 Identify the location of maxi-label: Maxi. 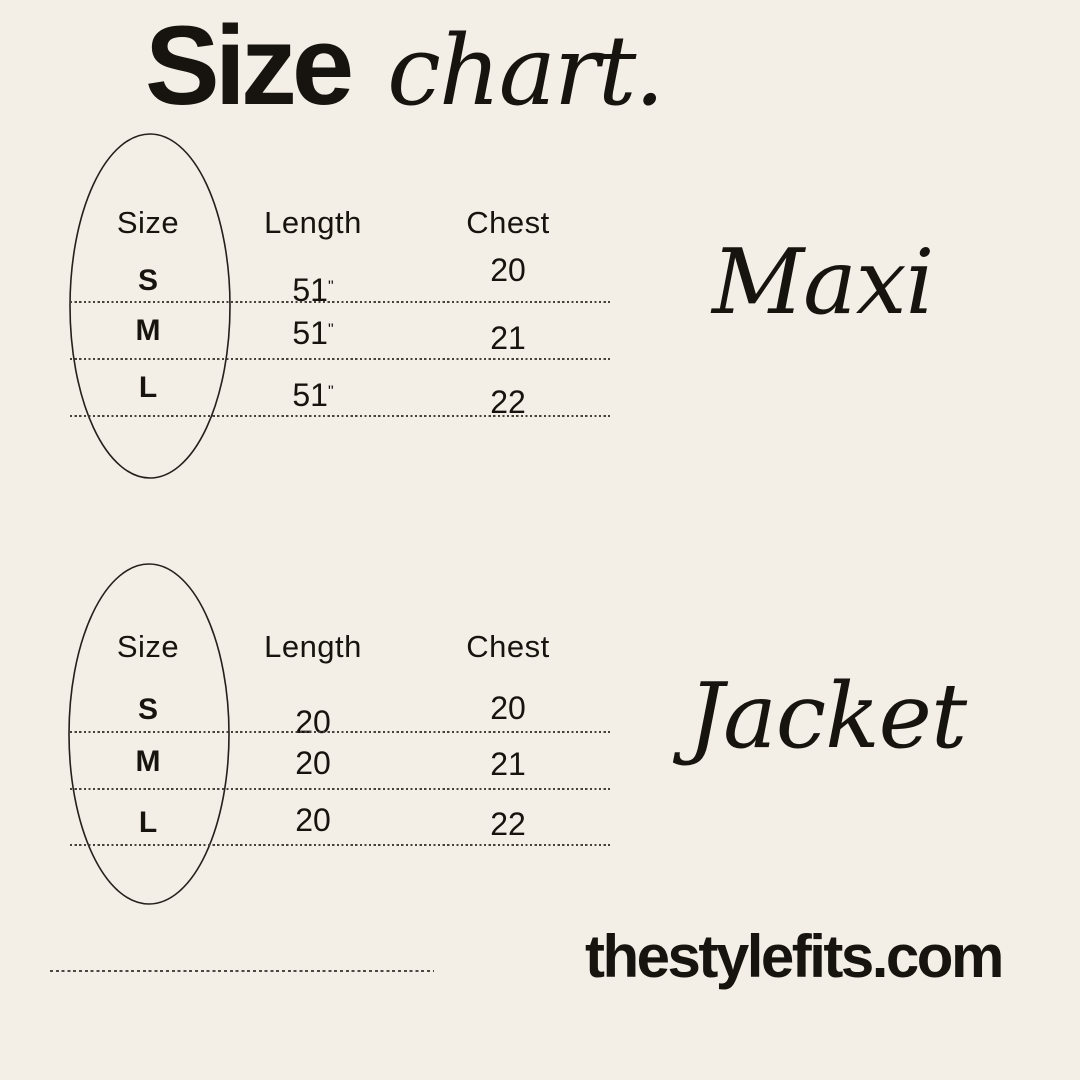
(823, 282).